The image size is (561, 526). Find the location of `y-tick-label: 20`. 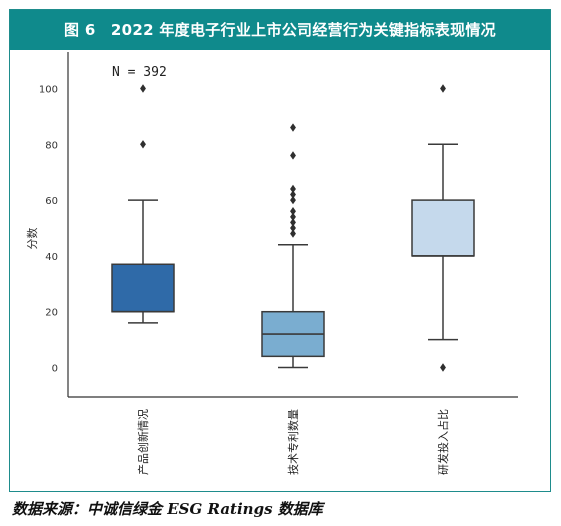

y-tick-label: 20 is located at coordinates (51, 313).